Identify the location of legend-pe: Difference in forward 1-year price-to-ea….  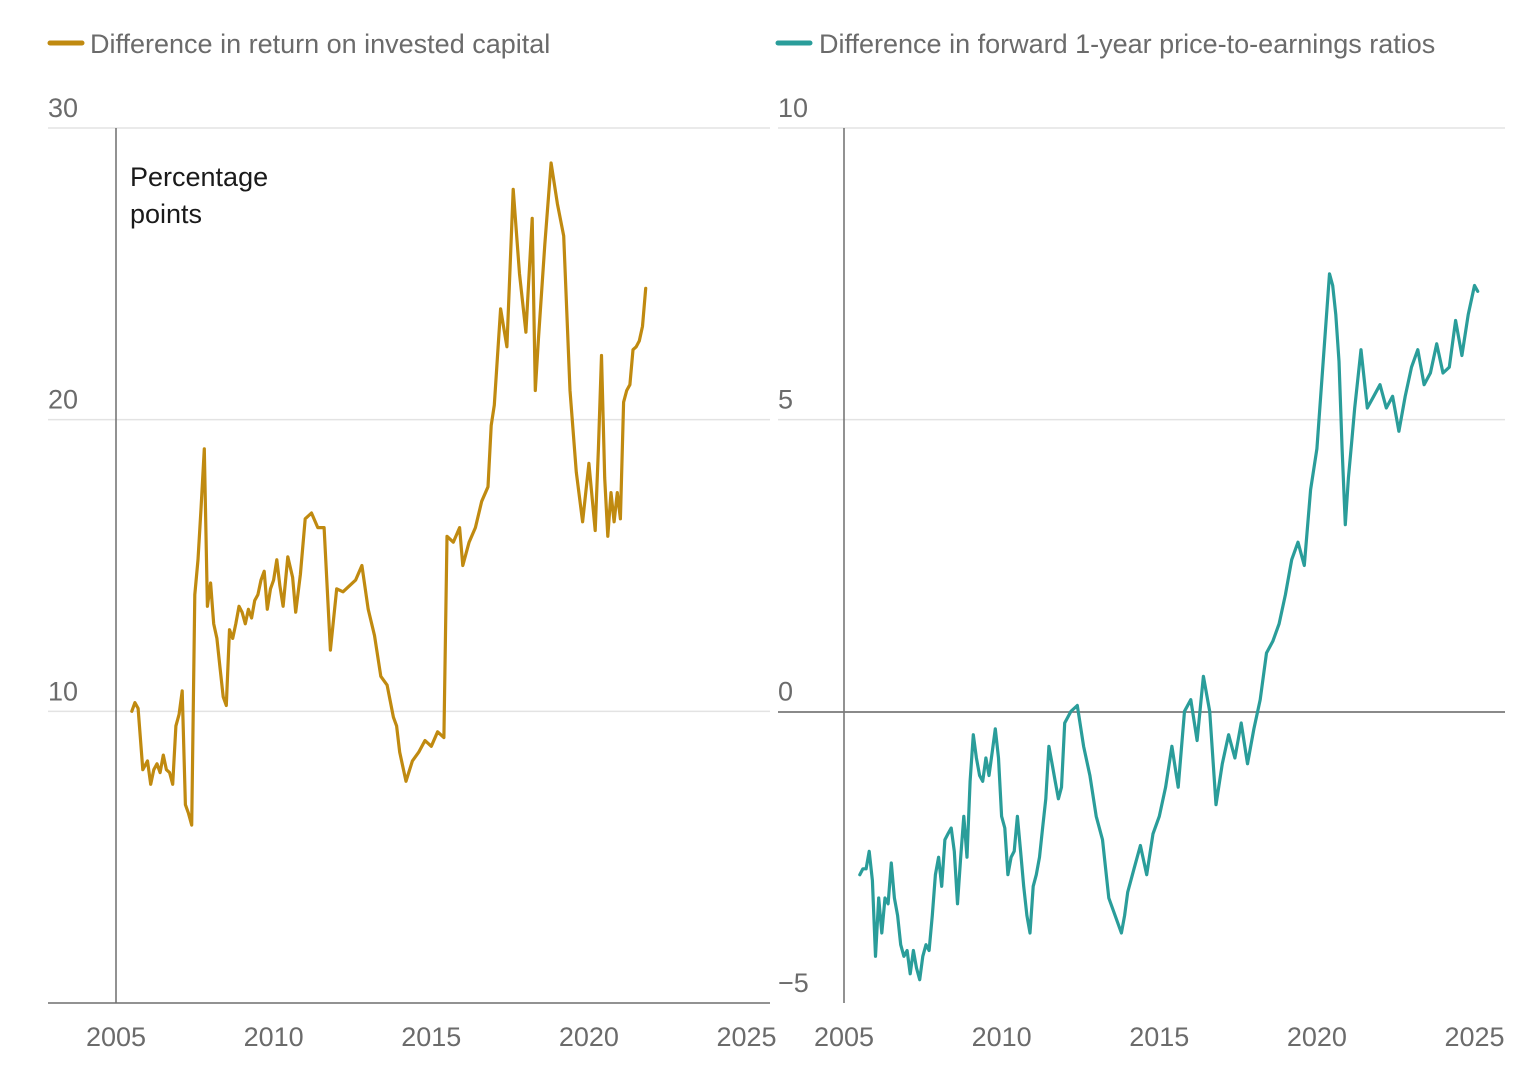
(1105, 44).